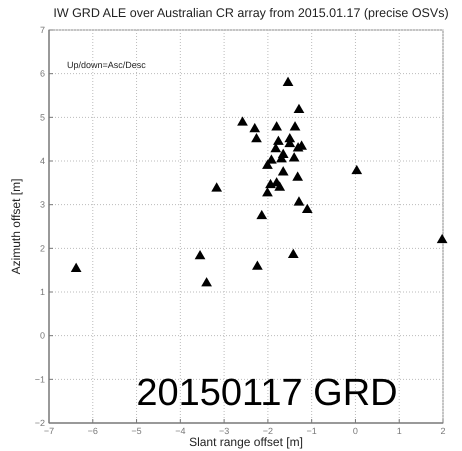  What do you see at coordinates (399, 431) in the screenshot?
I see `x-tick-label: 1` at bounding box center [399, 431].